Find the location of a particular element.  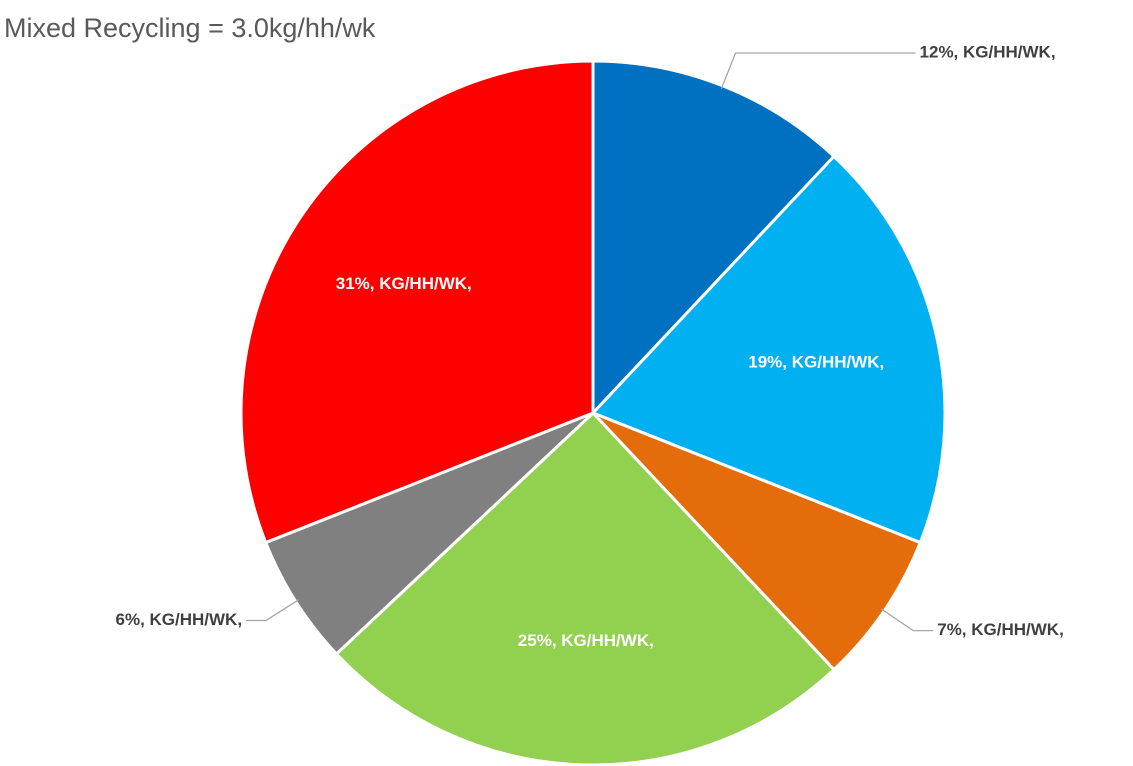

data-label: 25%, KG/HH/WK, is located at coordinates (586, 640).